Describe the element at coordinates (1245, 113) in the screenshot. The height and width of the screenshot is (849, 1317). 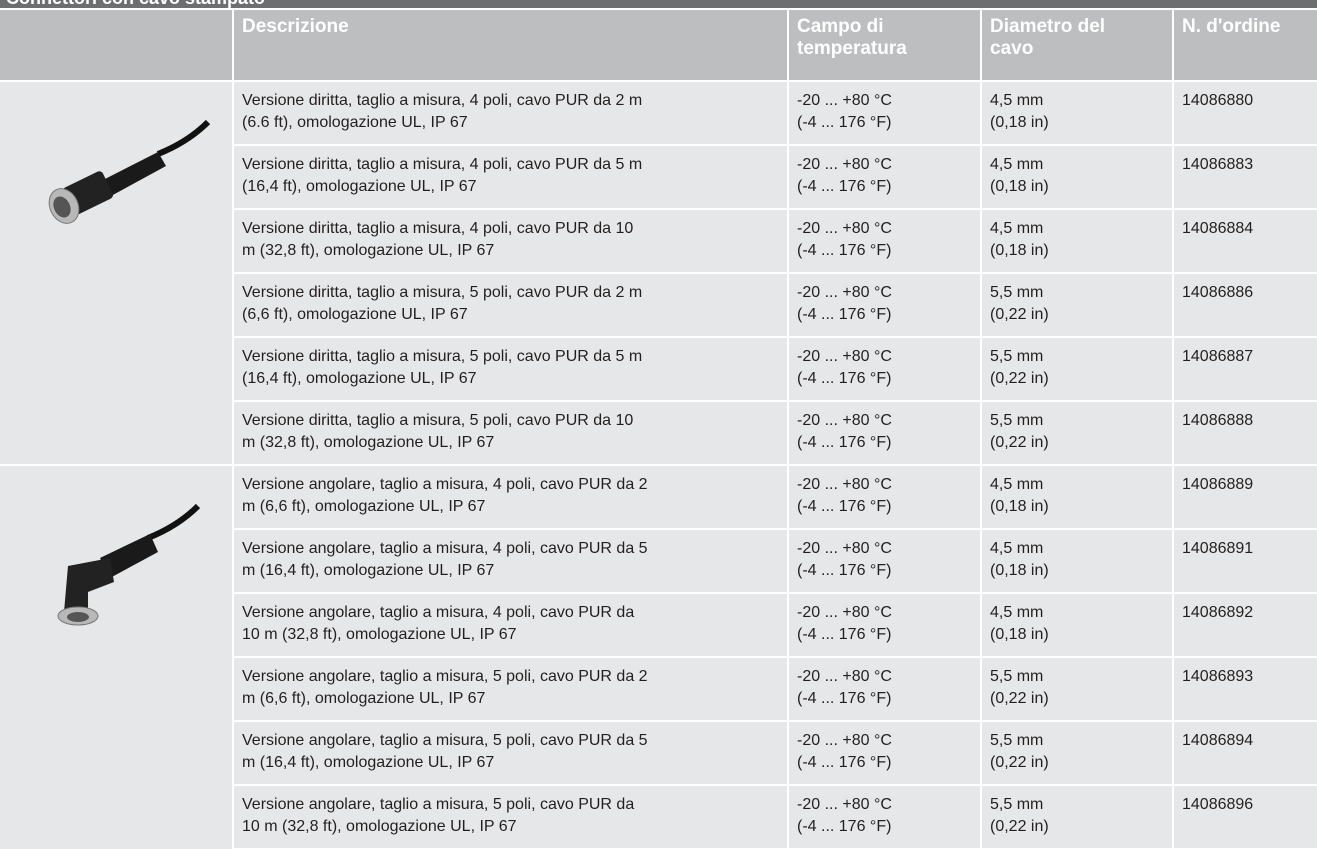
I see `table-cell: 14086880` at that location.